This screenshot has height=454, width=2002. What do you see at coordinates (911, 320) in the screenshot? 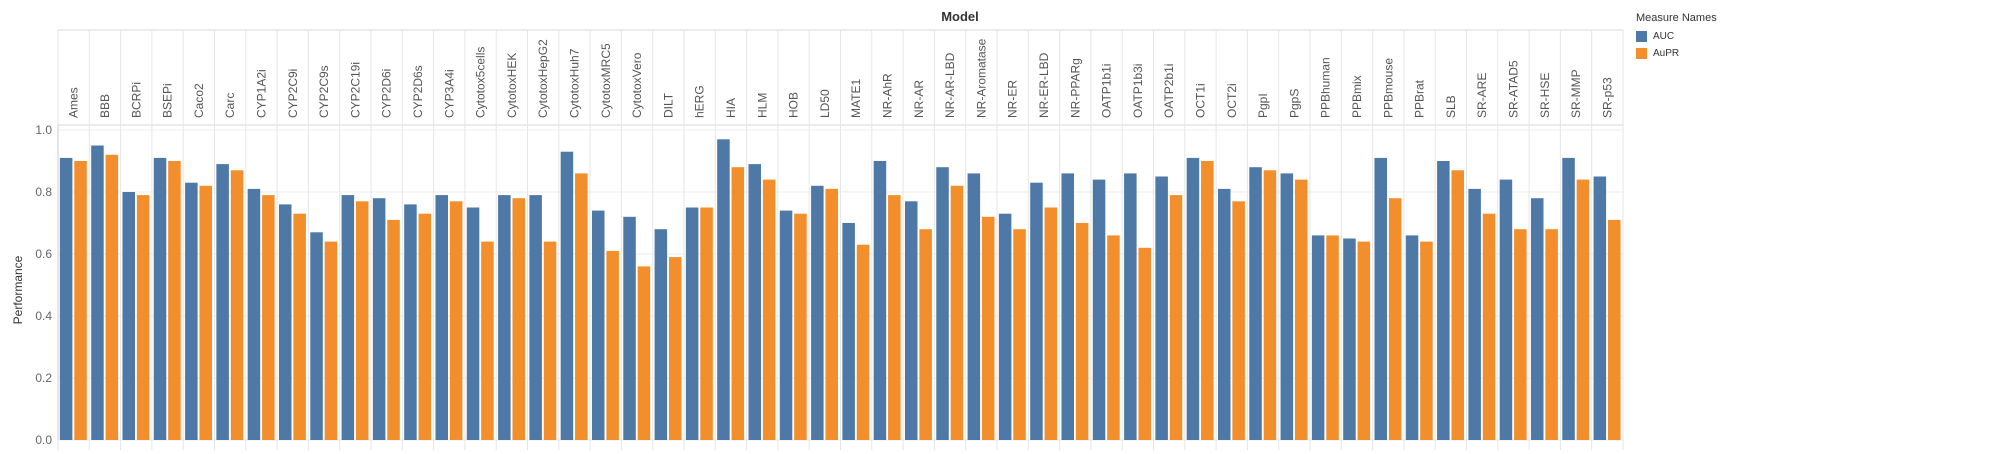
I see `bar-auc-nr-ar` at bounding box center [911, 320].